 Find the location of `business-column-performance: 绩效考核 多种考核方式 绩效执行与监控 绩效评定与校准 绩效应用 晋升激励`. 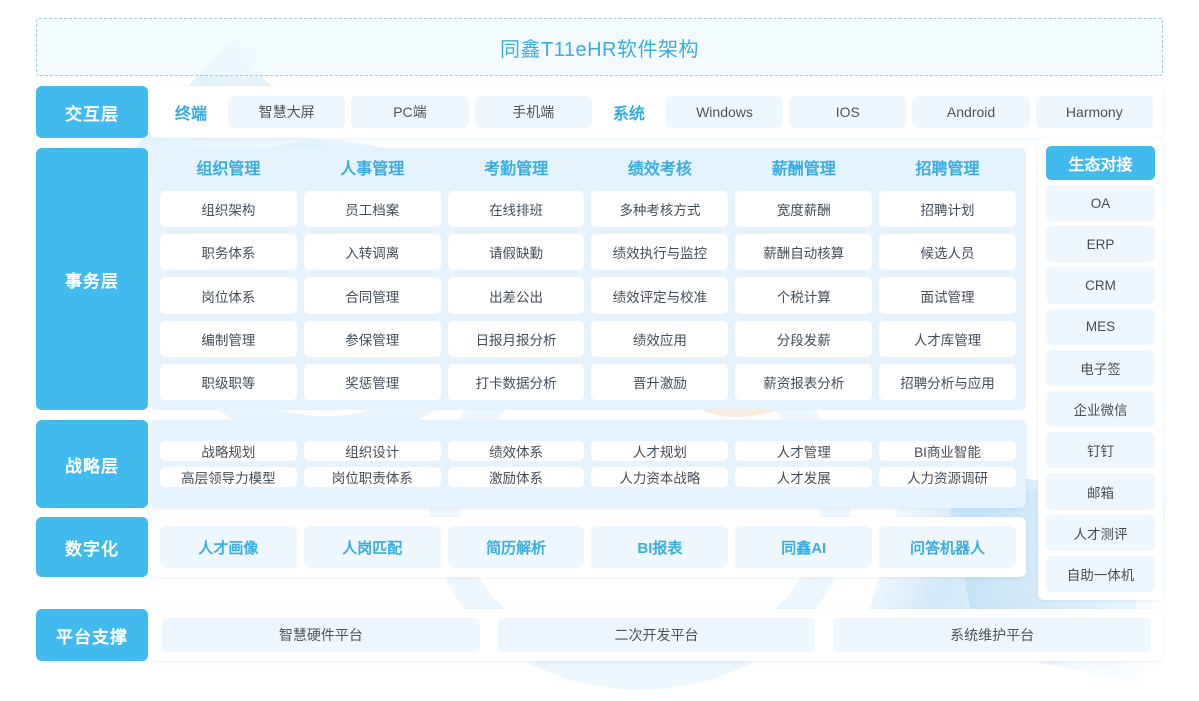

business-column-performance: 绩效考核 多种考核方式 绩效执行与监控 绩效评定与校准 绩效应用 晋升激励 is located at coordinates (660, 278).